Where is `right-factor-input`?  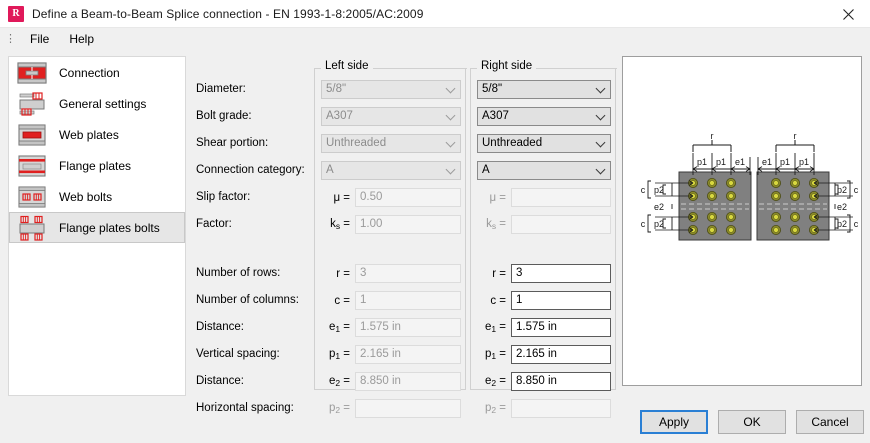
right-factor-input is located at coordinates (561, 224).